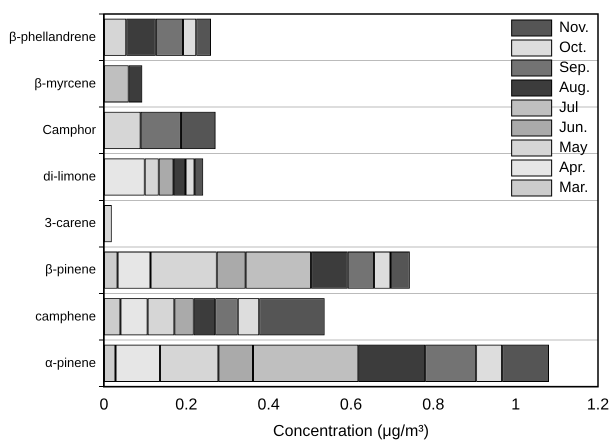 The width and height of the screenshot is (616, 445). Describe the element at coordinates (65, 82) in the screenshot. I see `y-tick-label: β-myrcene` at that location.